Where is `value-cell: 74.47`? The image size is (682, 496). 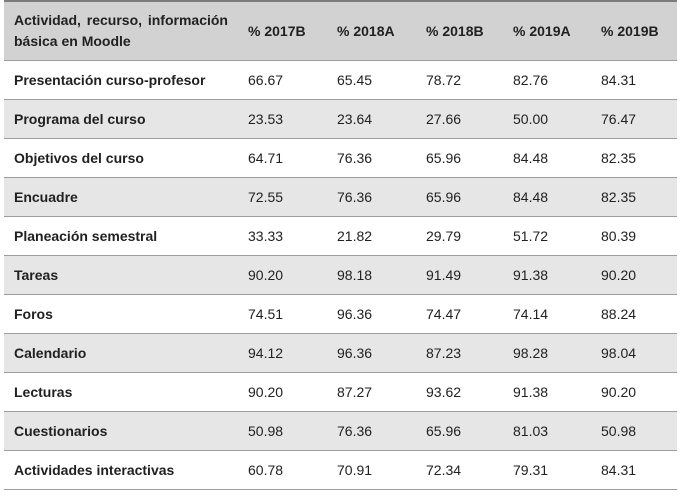
value-cell: 74.47 is located at coordinates (444, 314).